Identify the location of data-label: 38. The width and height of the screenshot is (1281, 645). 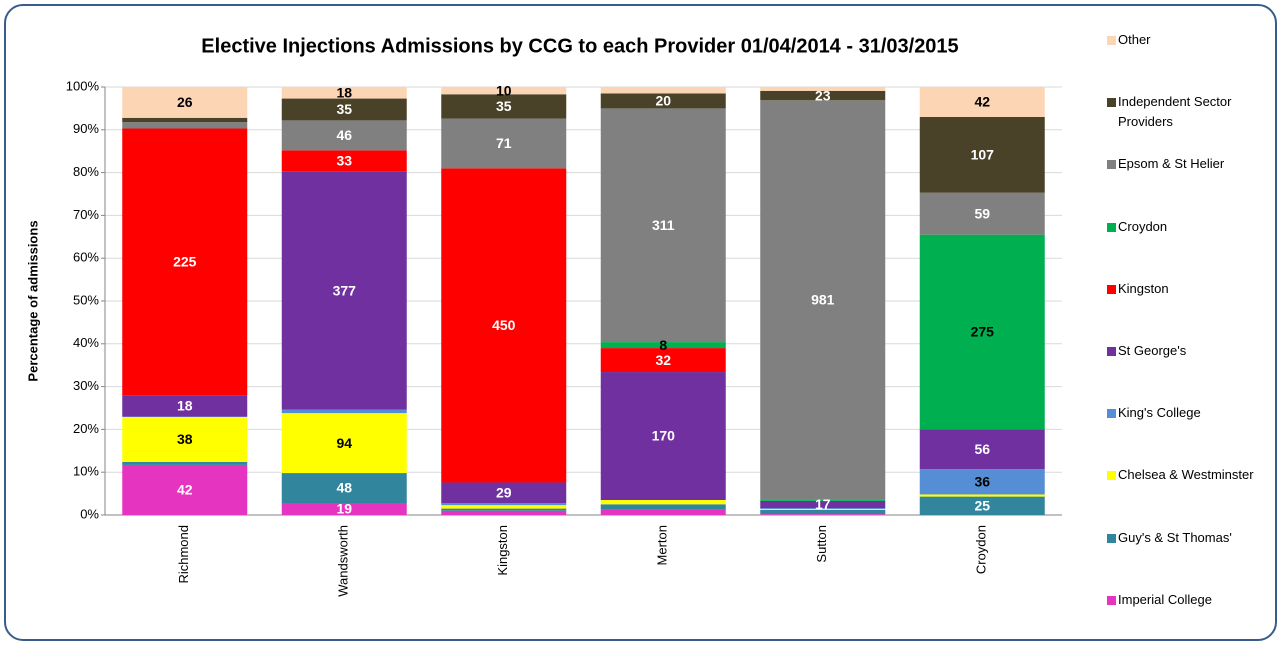
(185, 439).